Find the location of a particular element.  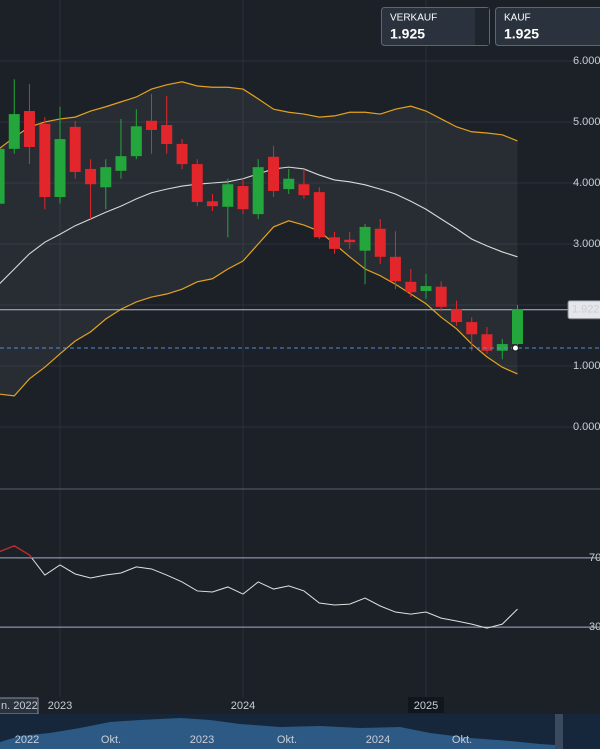

rsi-panel: 70 30 is located at coordinates (300, 589).